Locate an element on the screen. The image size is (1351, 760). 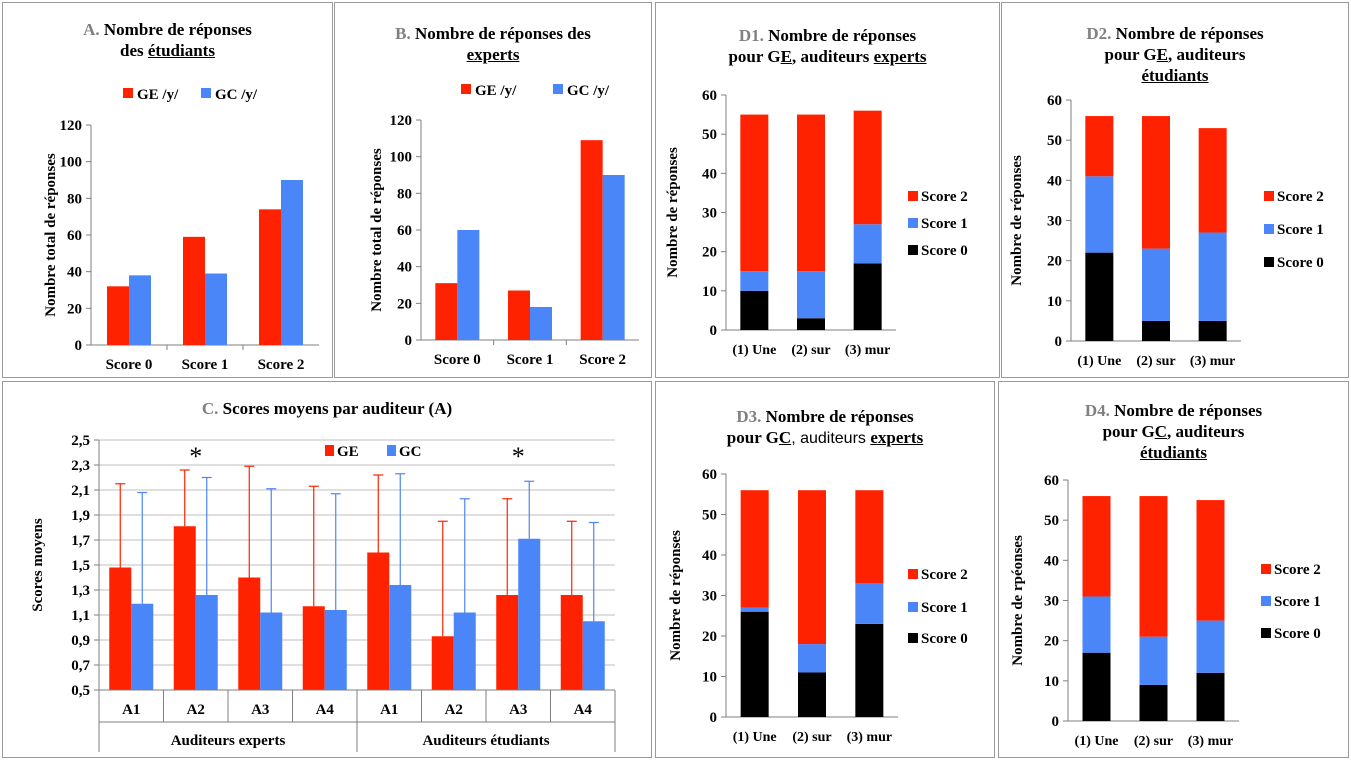
D2-y-tick-label: 20 is located at coordinates (1054, 262).